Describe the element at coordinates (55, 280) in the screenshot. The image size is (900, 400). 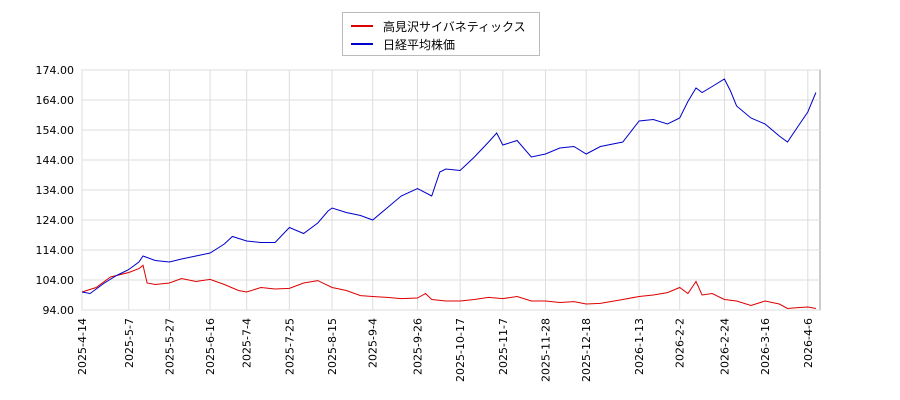
I see `y-tick-label: 104.00` at that location.